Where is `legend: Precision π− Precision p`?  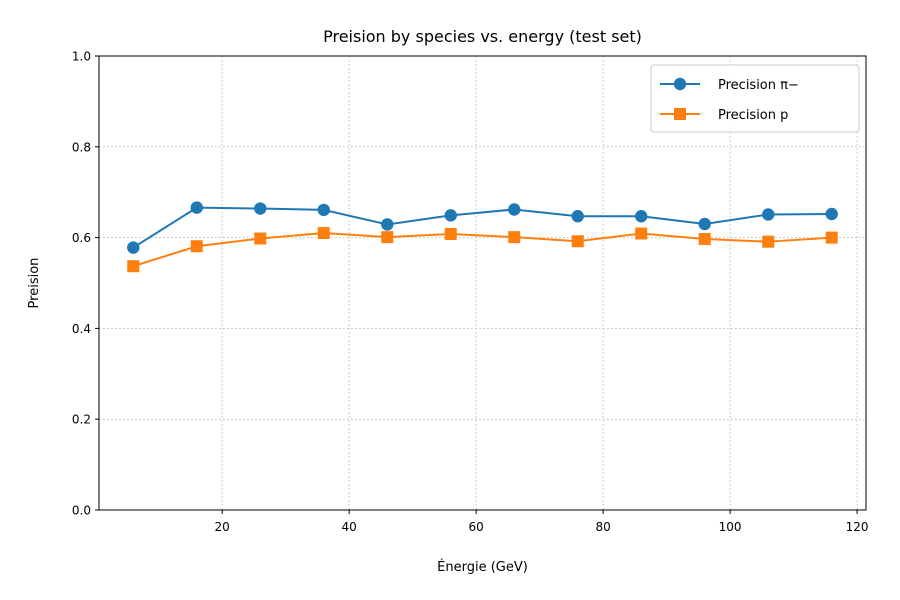
legend: Precision π− Precision p is located at coordinates (755, 98).